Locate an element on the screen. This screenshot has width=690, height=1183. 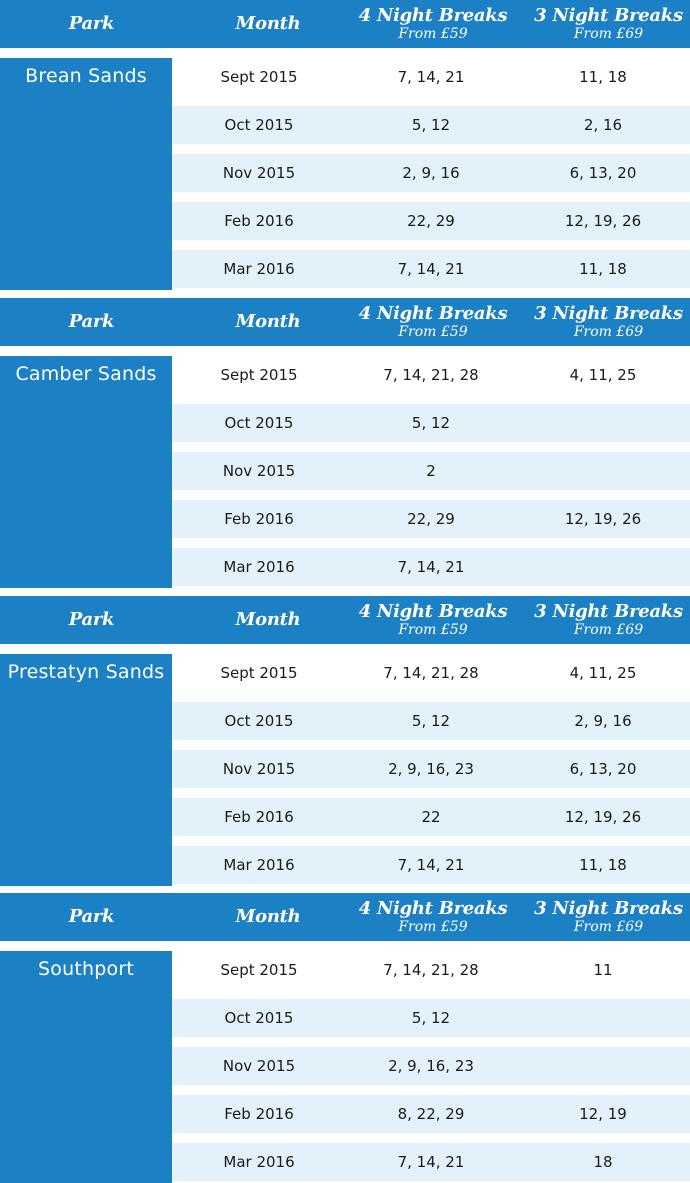
three-night-dates: 11 is located at coordinates (603, 970).